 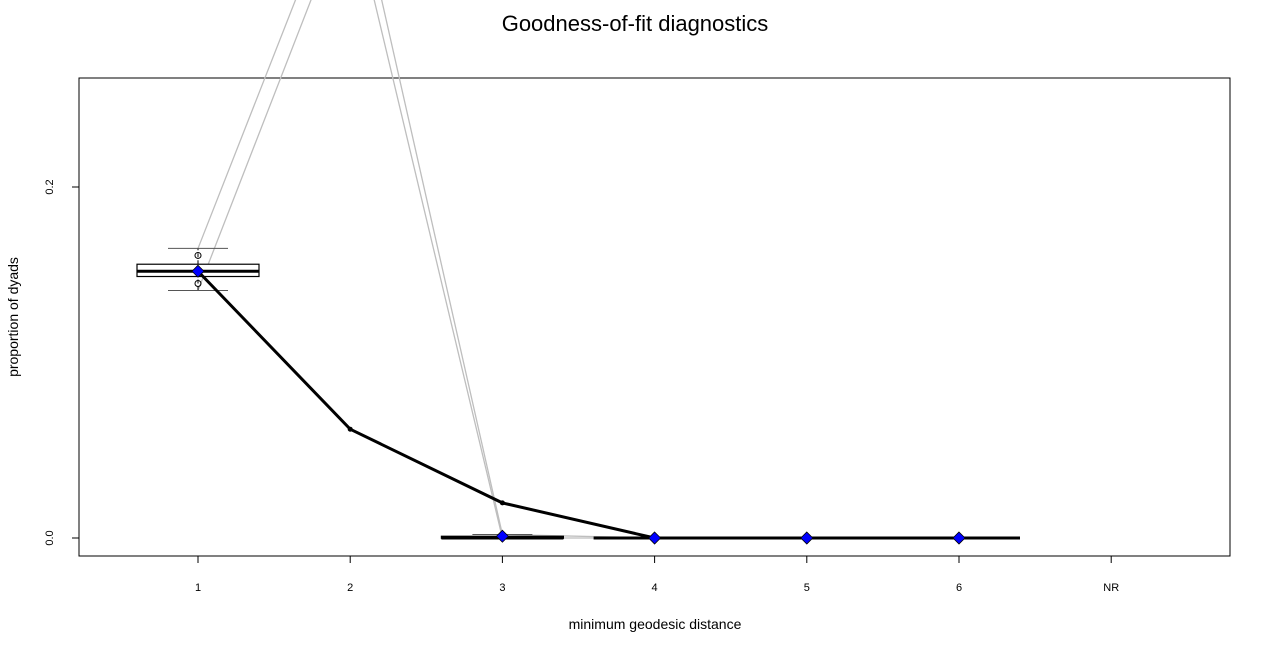 What do you see at coordinates (350, 588) in the screenshot?
I see `x-tick-label: 2` at bounding box center [350, 588].